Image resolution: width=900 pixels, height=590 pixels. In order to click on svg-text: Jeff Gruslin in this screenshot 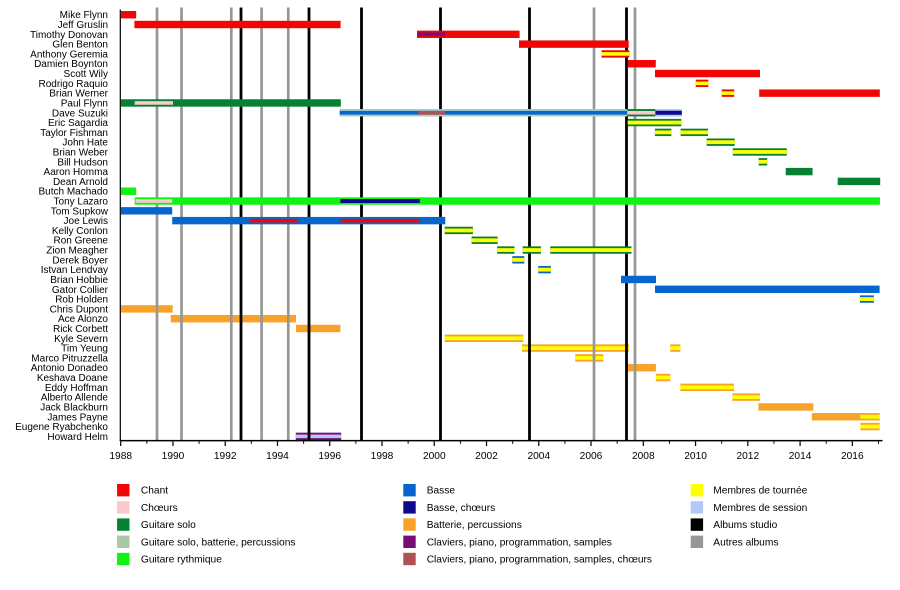, I will do `click(83, 25)`.